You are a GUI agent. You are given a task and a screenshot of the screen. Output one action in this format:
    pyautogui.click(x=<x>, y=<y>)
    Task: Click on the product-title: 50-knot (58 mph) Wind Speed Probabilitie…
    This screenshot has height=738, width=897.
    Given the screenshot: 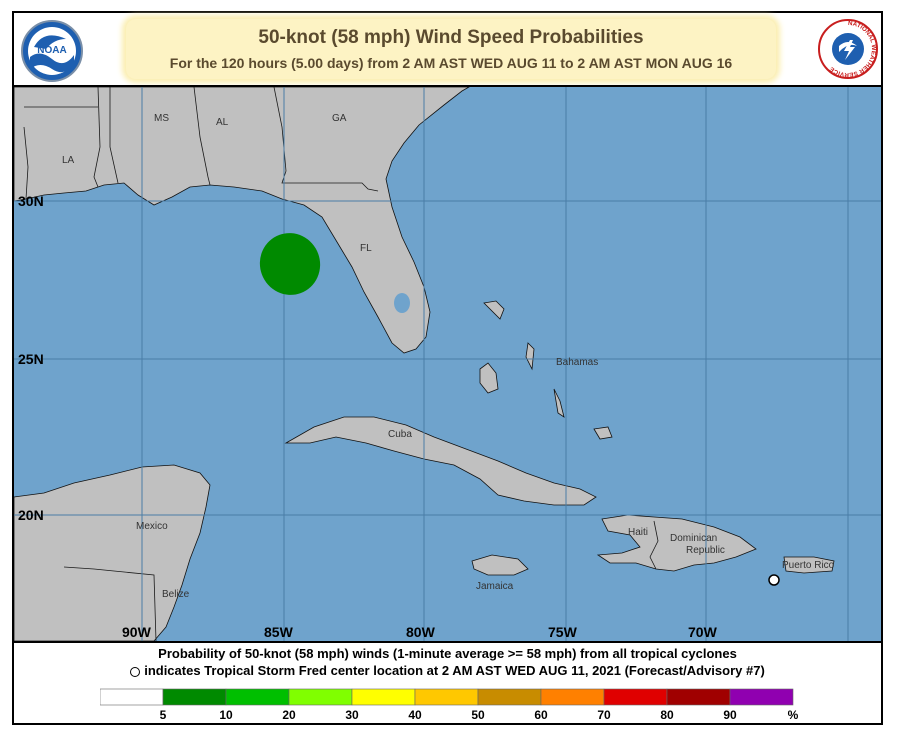 What is the action you would take?
    pyautogui.click(x=451, y=37)
    